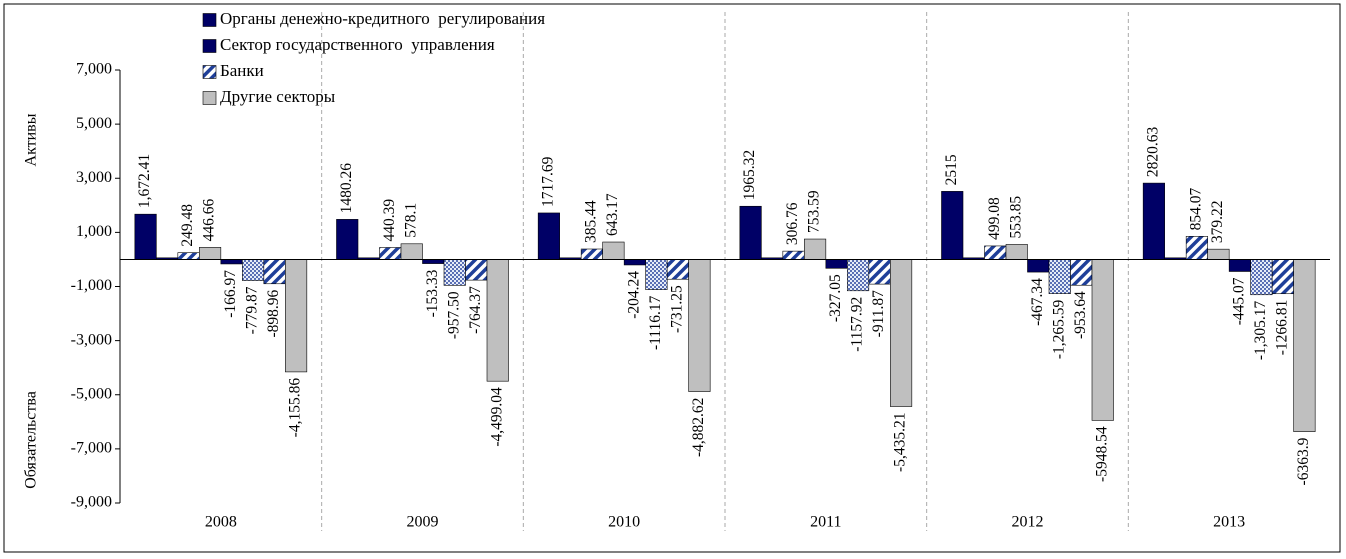 The image size is (1346, 559). I want to click on data-label: -953.64, so click(1080, 315).